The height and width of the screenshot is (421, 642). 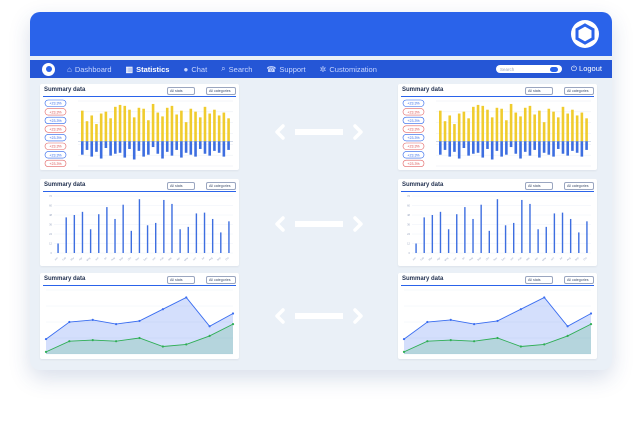 I want to click on y-tick-label: 60, so click(x=50, y=206).